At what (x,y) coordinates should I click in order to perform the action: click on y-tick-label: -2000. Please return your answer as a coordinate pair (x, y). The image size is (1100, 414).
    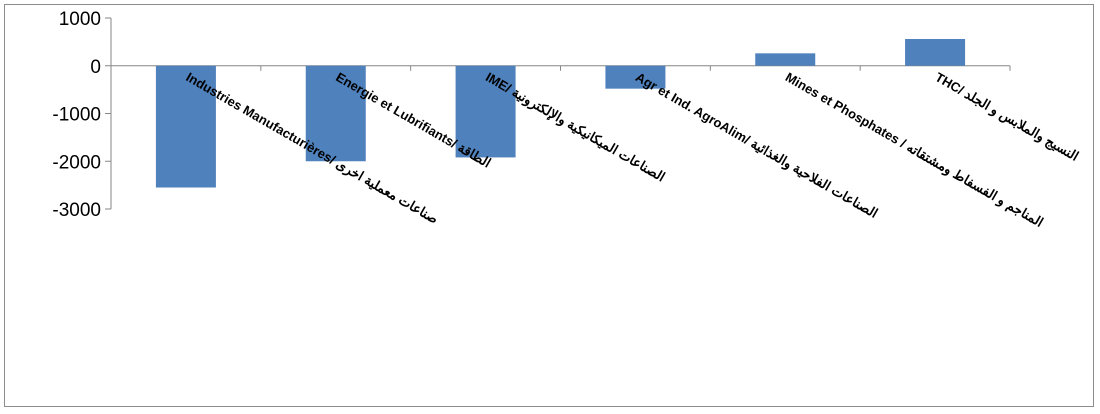
    Looking at the image, I should click on (76, 162).